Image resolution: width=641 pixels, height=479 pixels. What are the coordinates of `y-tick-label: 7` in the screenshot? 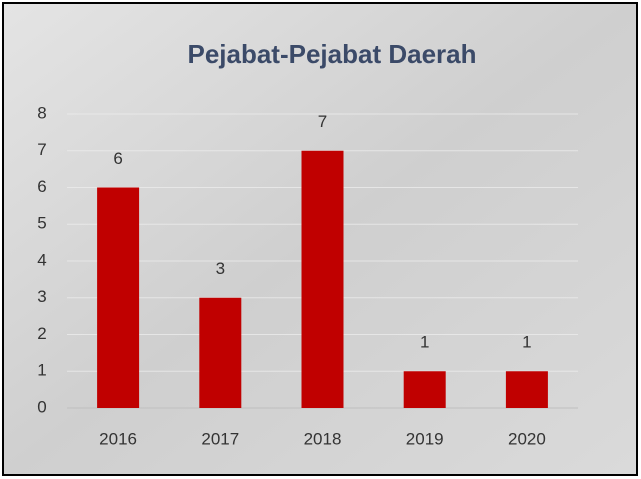 It's located at (41, 149).